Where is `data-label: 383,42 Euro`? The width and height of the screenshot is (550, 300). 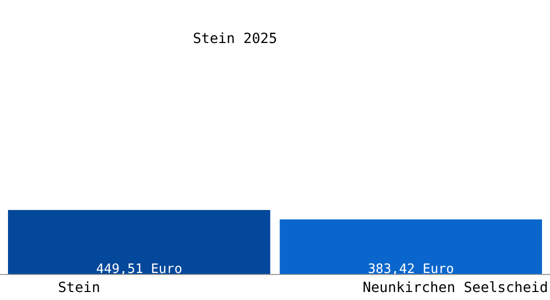 data-label: 383,42 Euro is located at coordinates (411, 269).